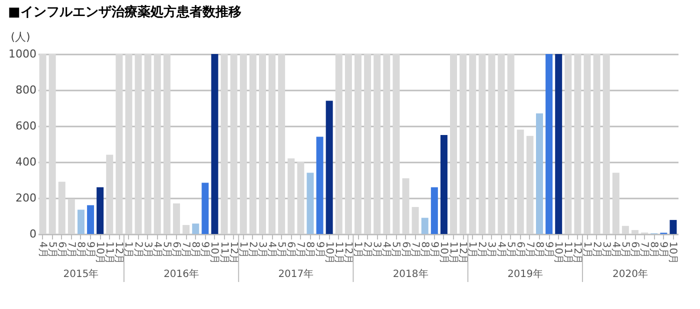  What do you see at coordinates (26, 90) in the screenshot?
I see `y-tick-label: 800` at bounding box center [26, 90].